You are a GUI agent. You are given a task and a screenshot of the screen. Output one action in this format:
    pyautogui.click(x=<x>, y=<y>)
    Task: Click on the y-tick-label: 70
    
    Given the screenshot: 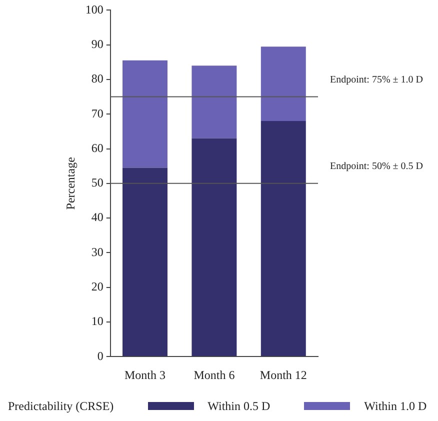 What is the action you would take?
    pyautogui.click(x=97, y=113)
    